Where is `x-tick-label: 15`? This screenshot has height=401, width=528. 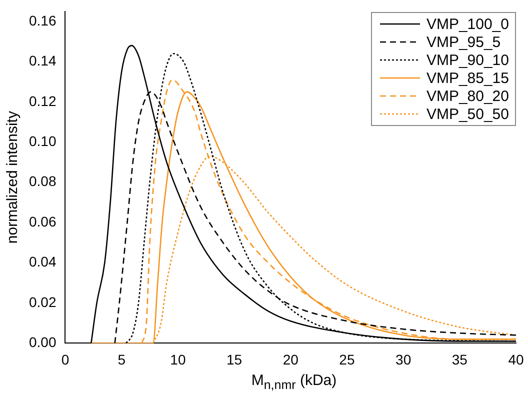
x-tick-label: 15 is located at coordinates (234, 359).